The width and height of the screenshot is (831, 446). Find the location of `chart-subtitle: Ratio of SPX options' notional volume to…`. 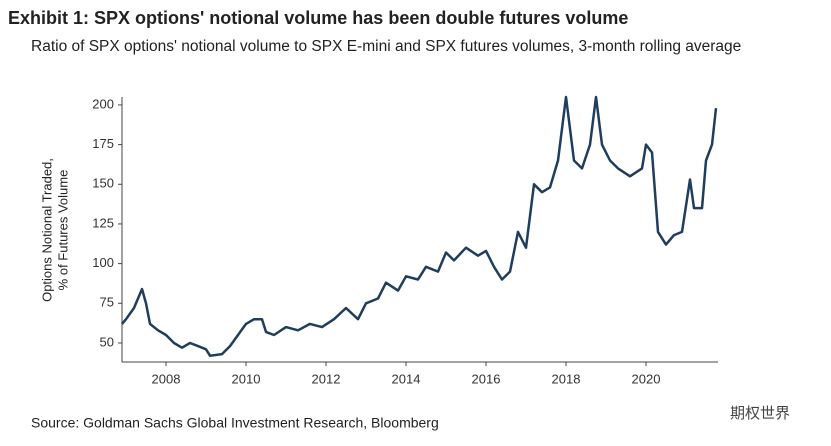

chart-subtitle: Ratio of SPX options' notional volume to… is located at coordinates (386, 46).